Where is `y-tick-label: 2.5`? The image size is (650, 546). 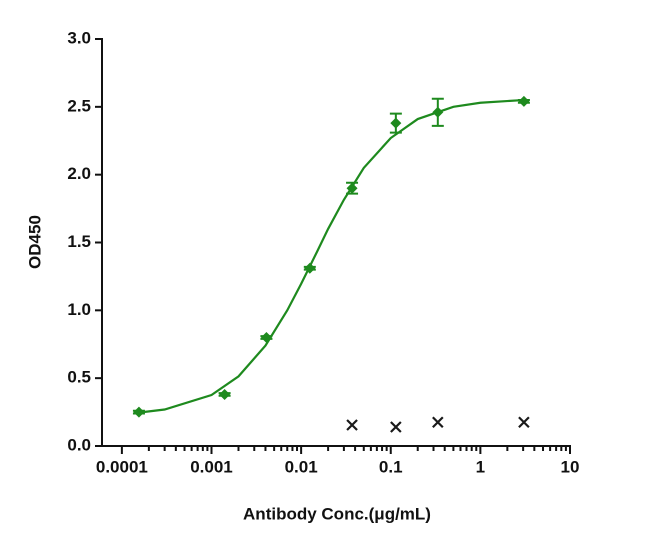
y-tick-label: 2.5 is located at coordinates (79, 105).